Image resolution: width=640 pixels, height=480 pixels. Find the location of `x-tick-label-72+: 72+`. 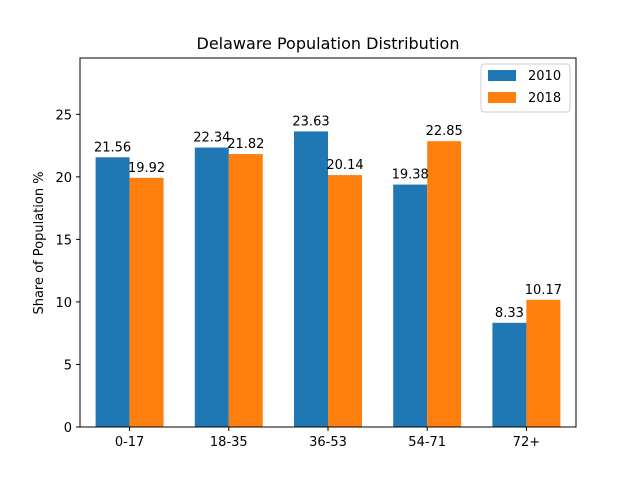

x-tick-label-72+: 72+ is located at coordinates (526, 442).